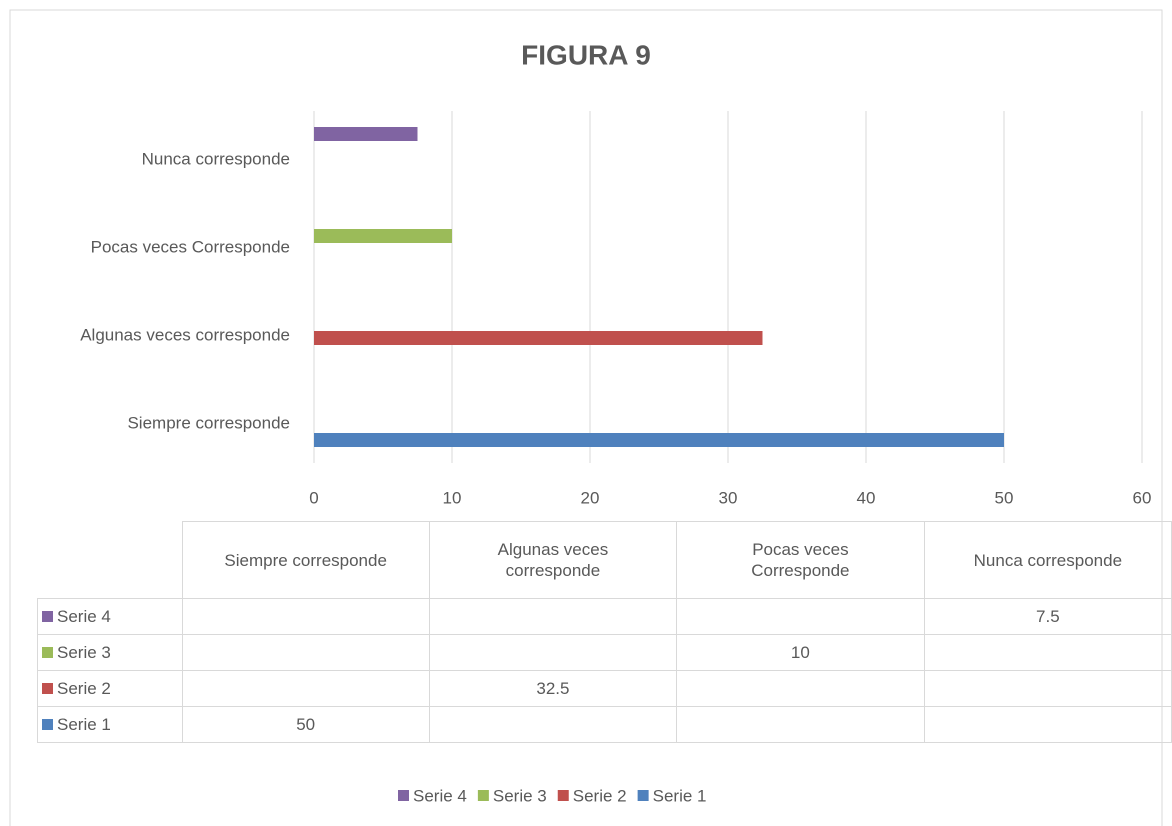 The image size is (1172, 826). I want to click on x-tick-label: 30, so click(728, 497).